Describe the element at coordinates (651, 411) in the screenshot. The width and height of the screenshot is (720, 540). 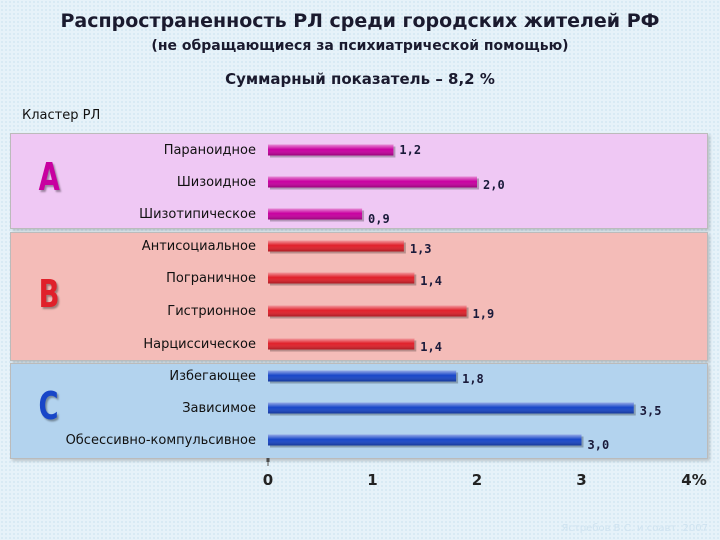
I see `data-label: 3,5` at that location.